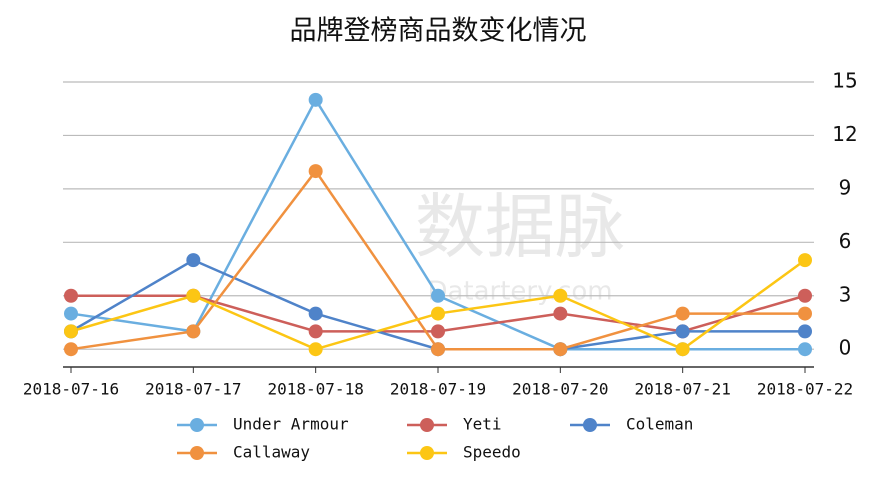  I want to click on y-tick-label: 15, so click(844, 81).